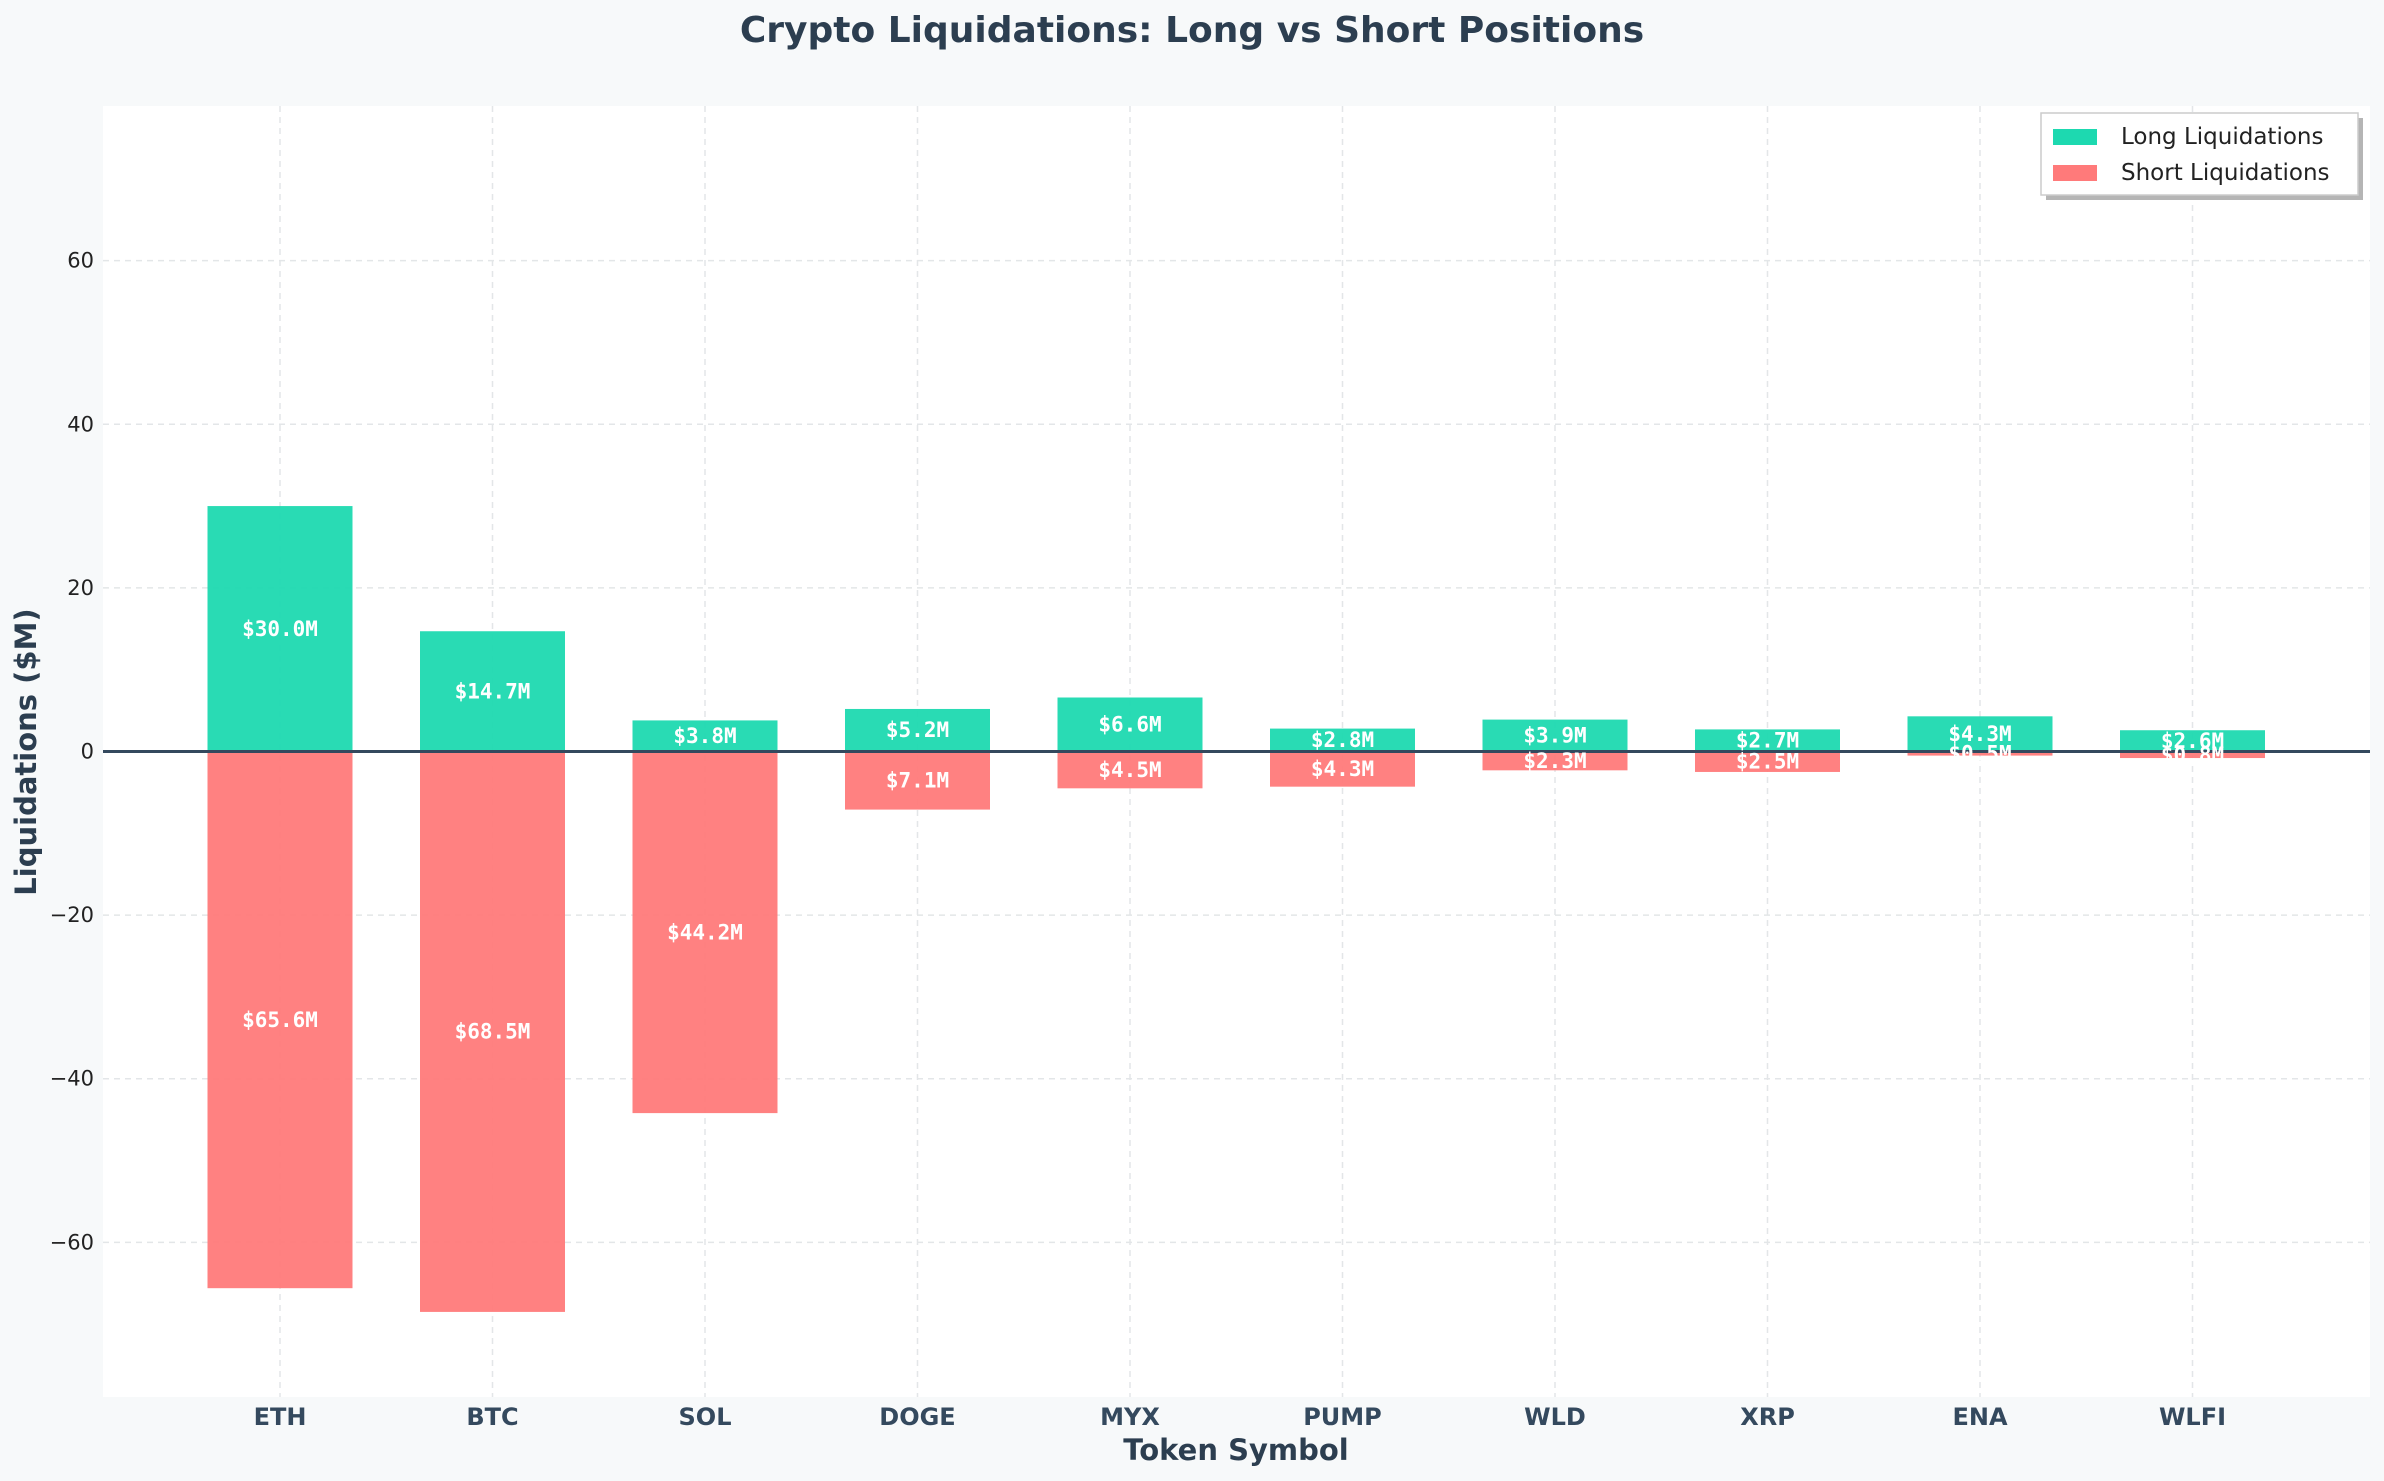  I want to click on short-value-label: $2.3M, so click(1554, 761).